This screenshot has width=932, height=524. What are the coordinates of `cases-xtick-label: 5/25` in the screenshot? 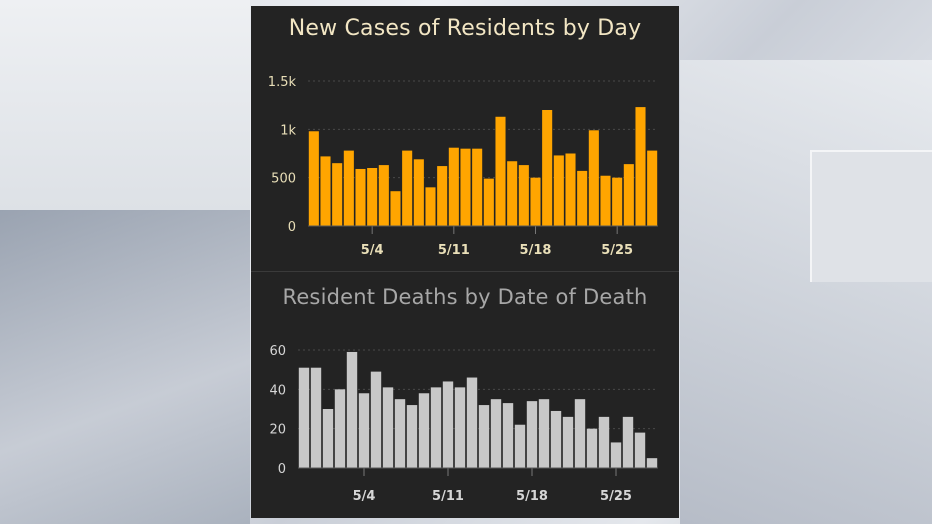 It's located at (617, 250).